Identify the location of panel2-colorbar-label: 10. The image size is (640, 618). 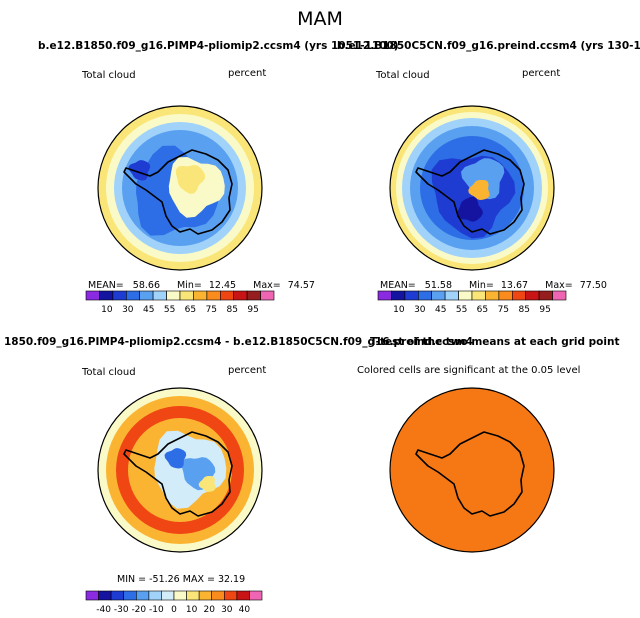
(399, 310).